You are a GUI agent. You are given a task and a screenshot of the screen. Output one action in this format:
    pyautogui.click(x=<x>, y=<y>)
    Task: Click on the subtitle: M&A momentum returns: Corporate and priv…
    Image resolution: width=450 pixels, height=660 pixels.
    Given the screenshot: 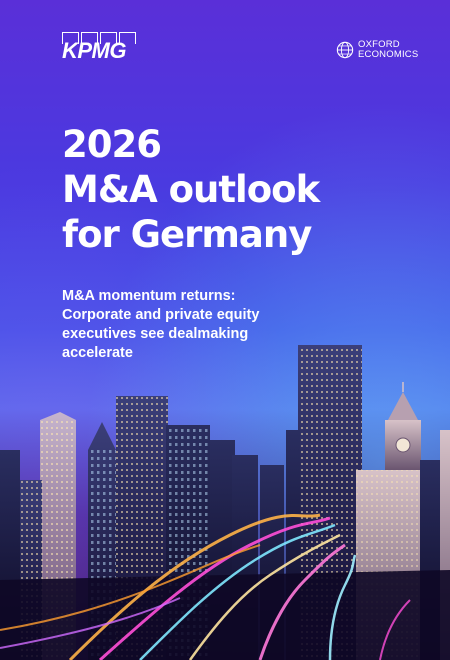 What is the action you would take?
    pyautogui.click(x=227, y=325)
    